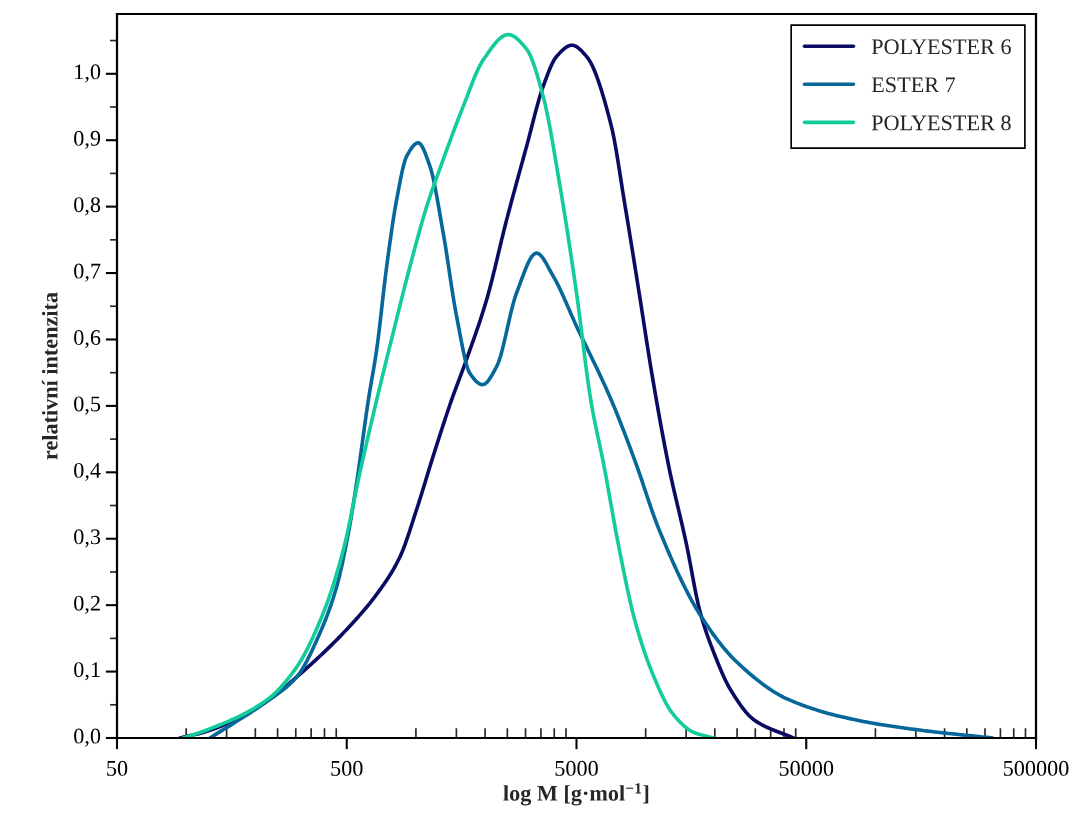 Image resolution: width=1084 pixels, height=823 pixels. I want to click on y-tick-label: 0,6, so click(87, 339).